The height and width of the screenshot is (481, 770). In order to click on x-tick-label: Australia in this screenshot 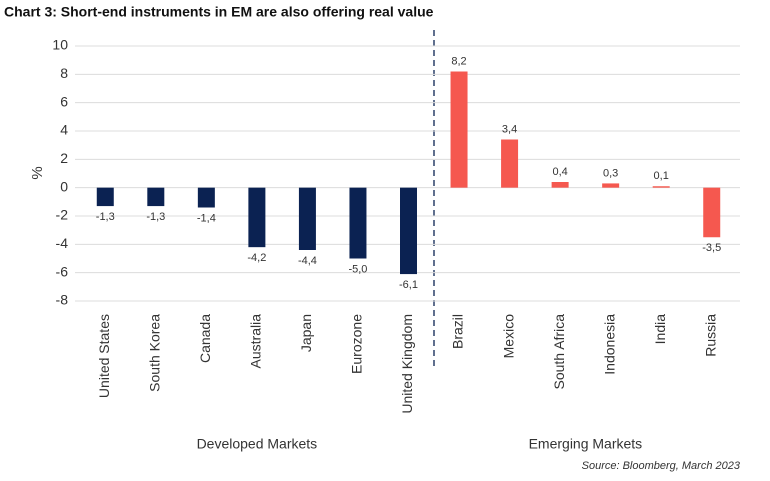, I will do `click(256, 341)`.